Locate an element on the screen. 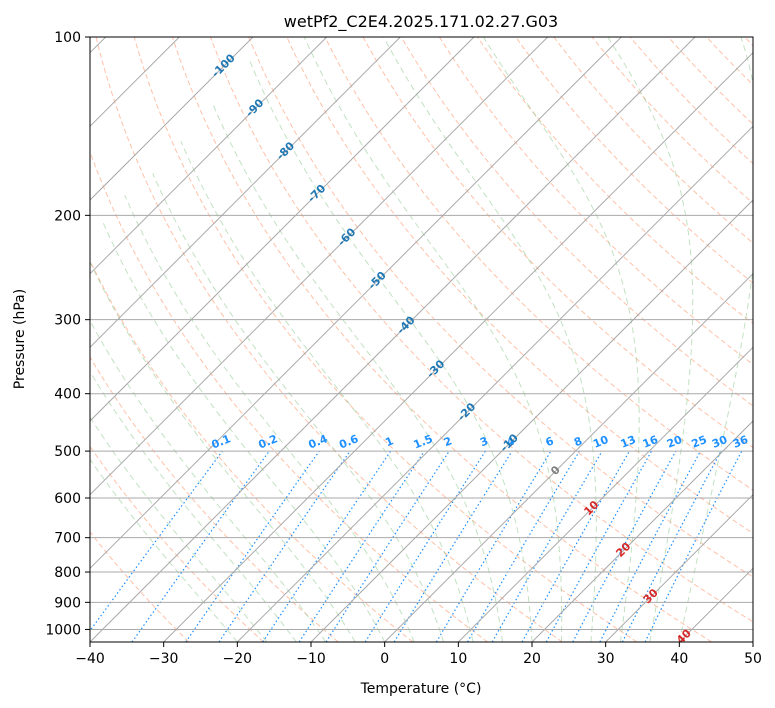  mixing-ratio-label: 1 is located at coordinates (389, 441).